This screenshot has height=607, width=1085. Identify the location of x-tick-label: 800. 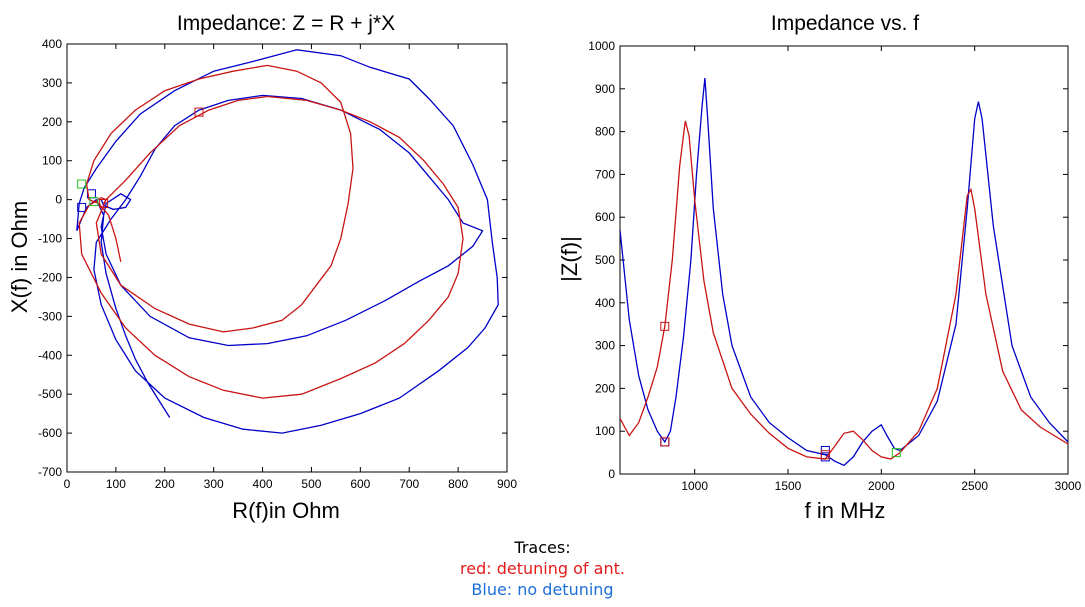
(458, 484).